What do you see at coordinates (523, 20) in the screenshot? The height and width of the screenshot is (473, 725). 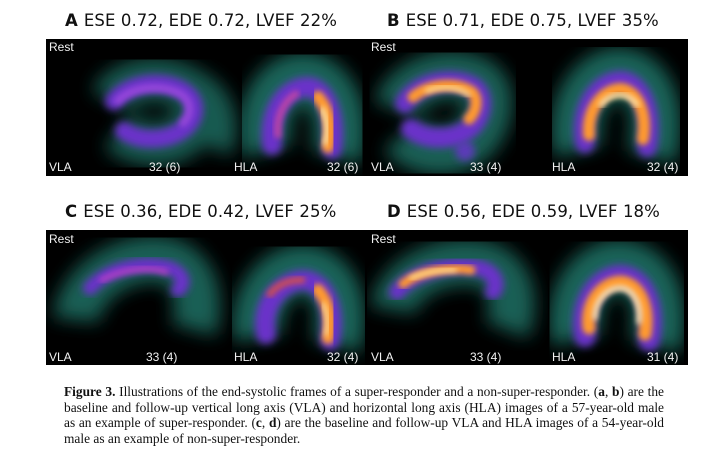 I see `panel-b-title: B ESE 0.71, EDE 0.75, LVEF 35%` at bounding box center [523, 20].